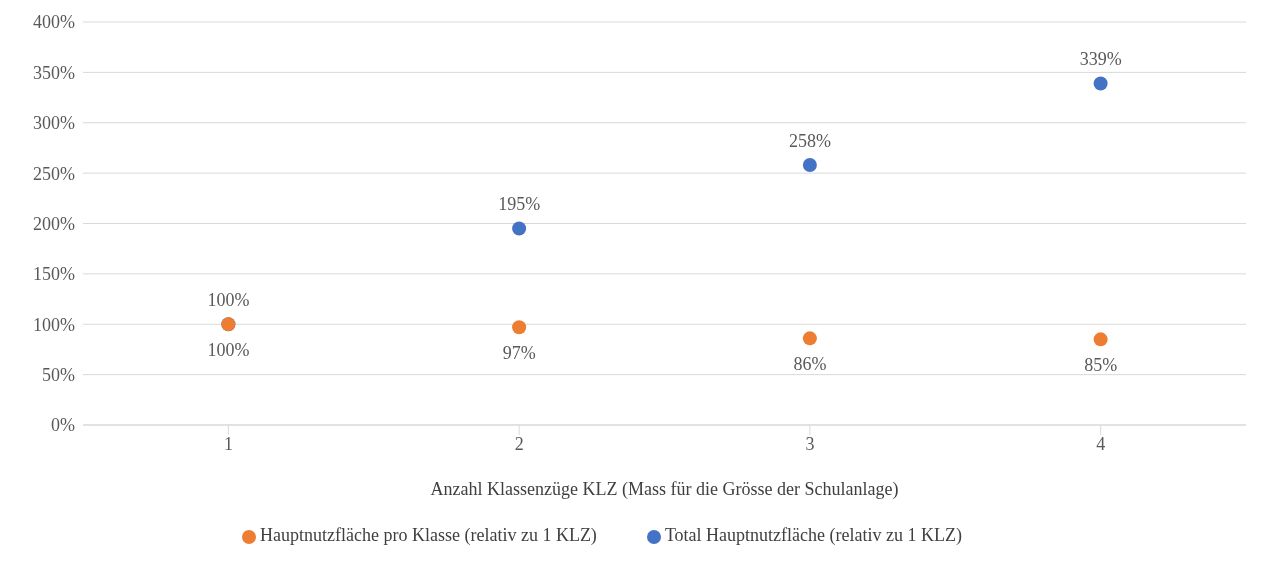 The height and width of the screenshot is (564, 1264). What do you see at coordinates (428, 535) in the screenshot?
I see `legend-label: Hauptnutzfläche pro Klasse (relativ zu 1 KLZ)` at bounding box center [428, 535].